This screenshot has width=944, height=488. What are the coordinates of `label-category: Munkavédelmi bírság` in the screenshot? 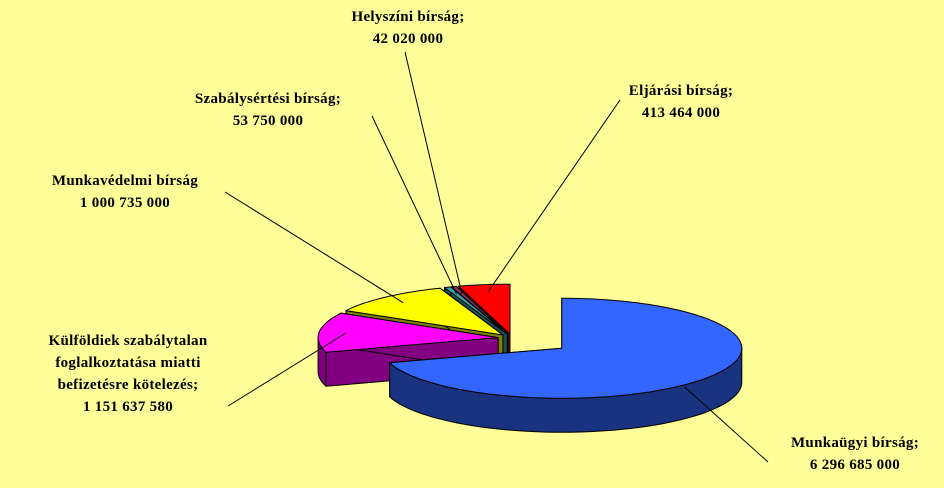 It's located at (125, 181).